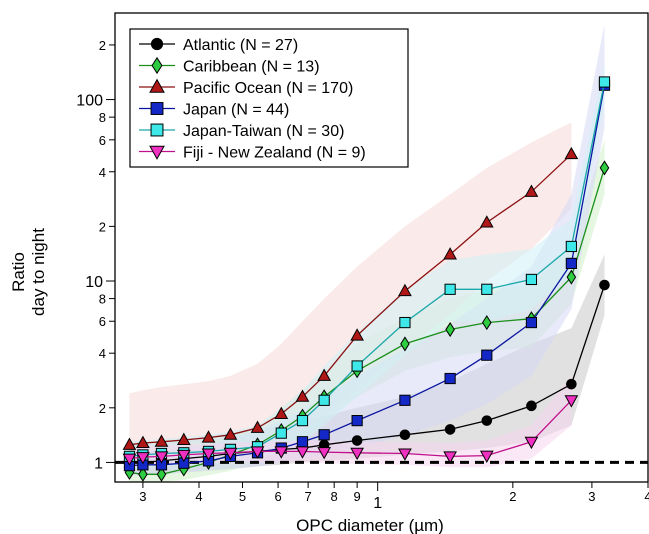 This screenshot has height=534, width=649. I want to click on x-tick-label: 2, so click(512, 496).